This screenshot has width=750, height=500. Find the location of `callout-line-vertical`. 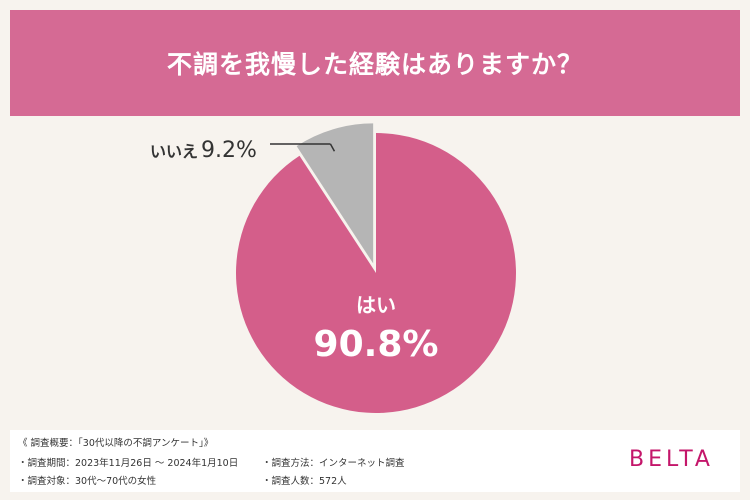

callout-line-vertical is located at coordinates (332, 147).